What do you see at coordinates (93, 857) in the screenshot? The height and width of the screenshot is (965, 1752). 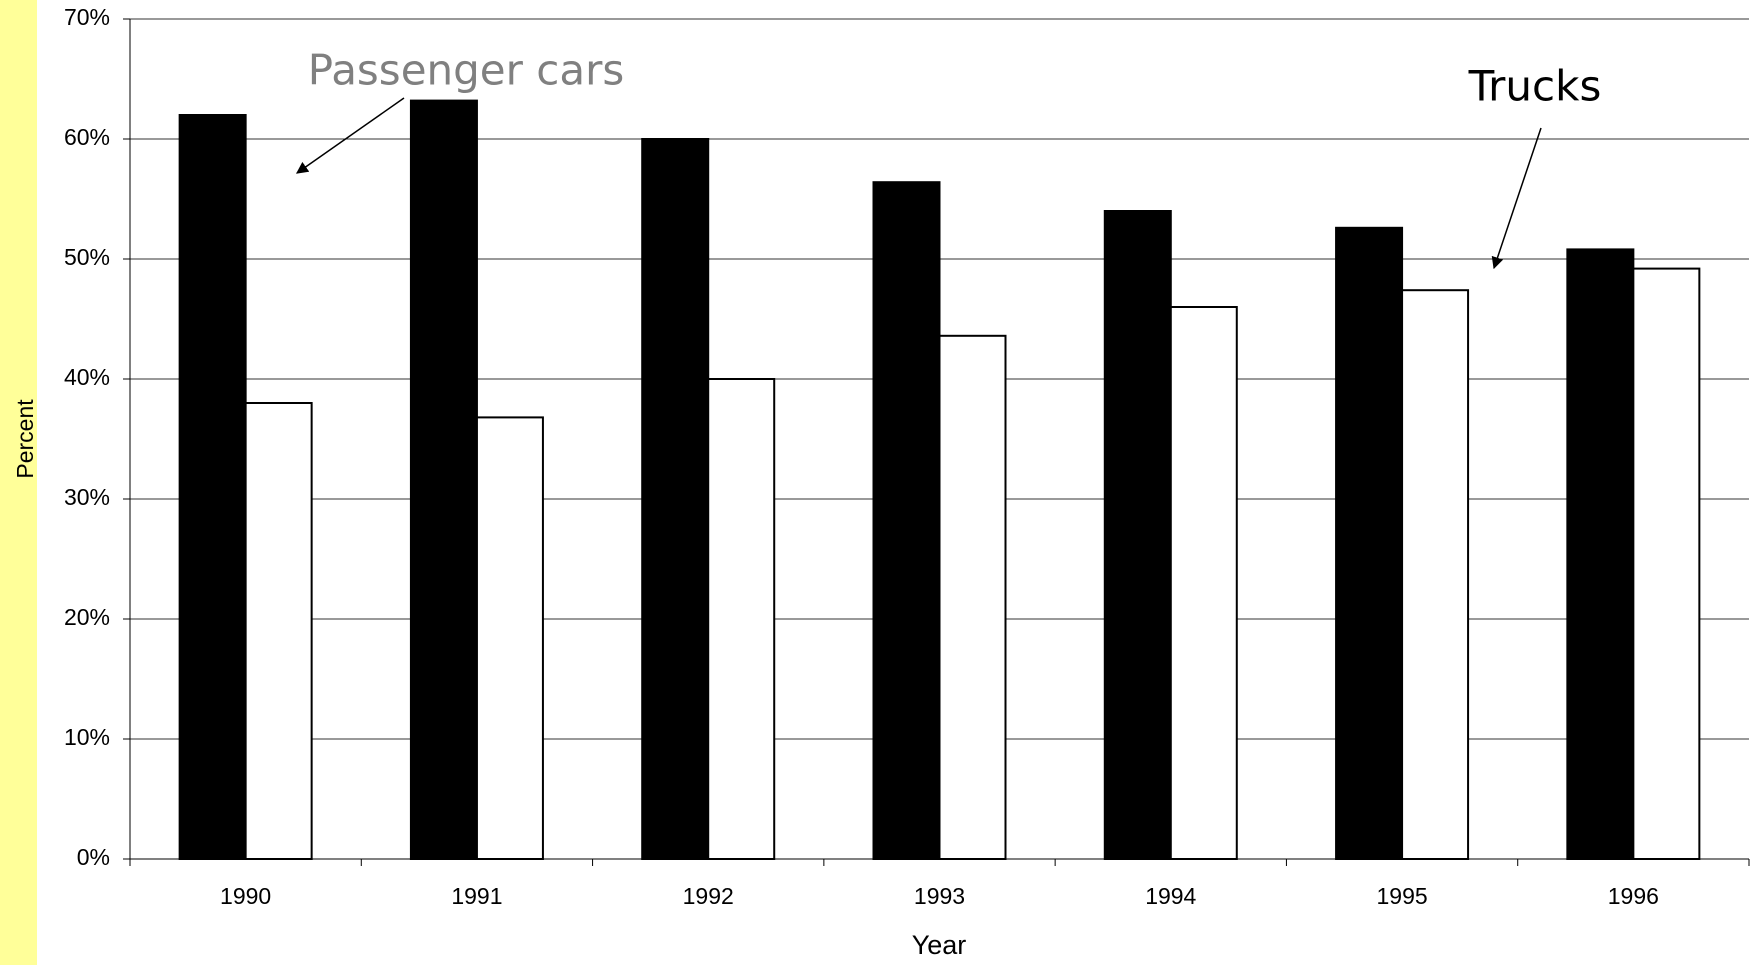 I see `y-tick-label: 0%` at bounding box center [93, 857].